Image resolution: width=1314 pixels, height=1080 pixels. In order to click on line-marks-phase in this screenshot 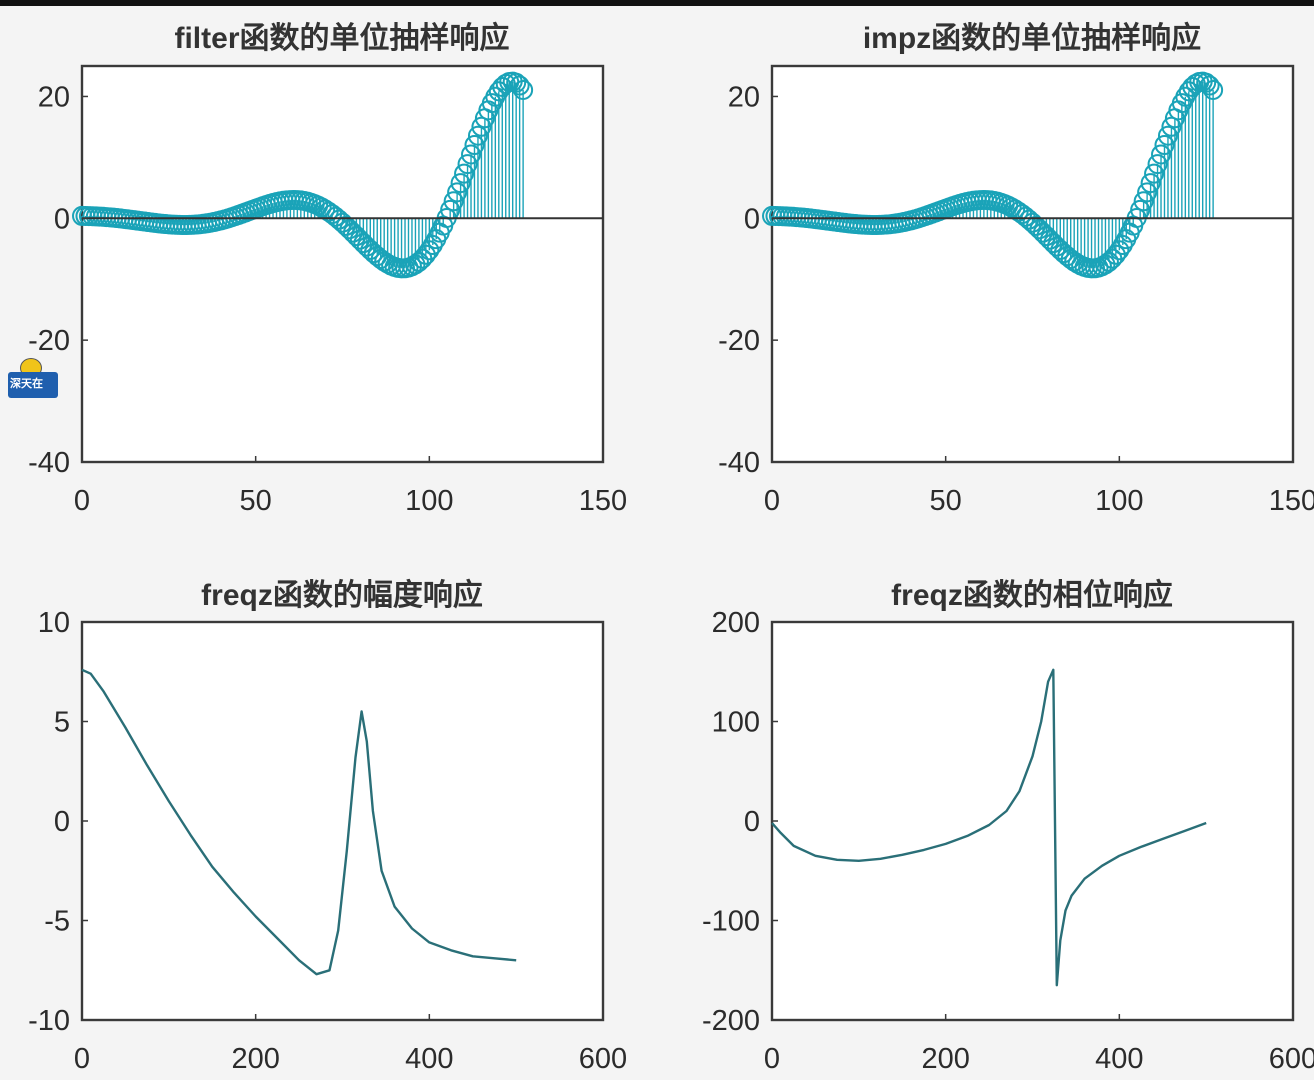, I will do `click(989, 827)`.